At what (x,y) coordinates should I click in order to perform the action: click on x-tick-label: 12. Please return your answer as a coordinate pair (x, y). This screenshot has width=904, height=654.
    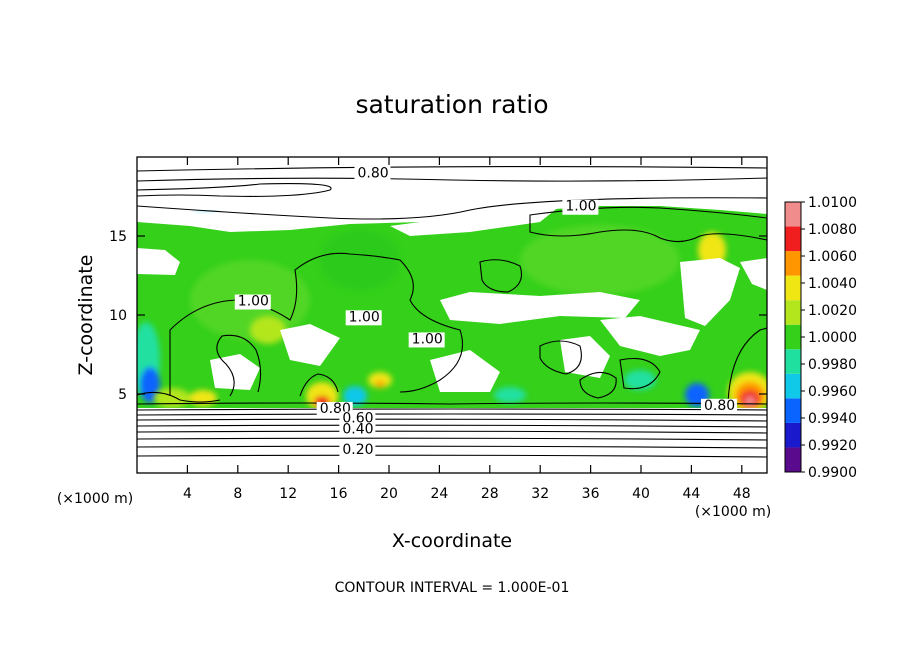
    Looking at the image, I should click on (288, 494).